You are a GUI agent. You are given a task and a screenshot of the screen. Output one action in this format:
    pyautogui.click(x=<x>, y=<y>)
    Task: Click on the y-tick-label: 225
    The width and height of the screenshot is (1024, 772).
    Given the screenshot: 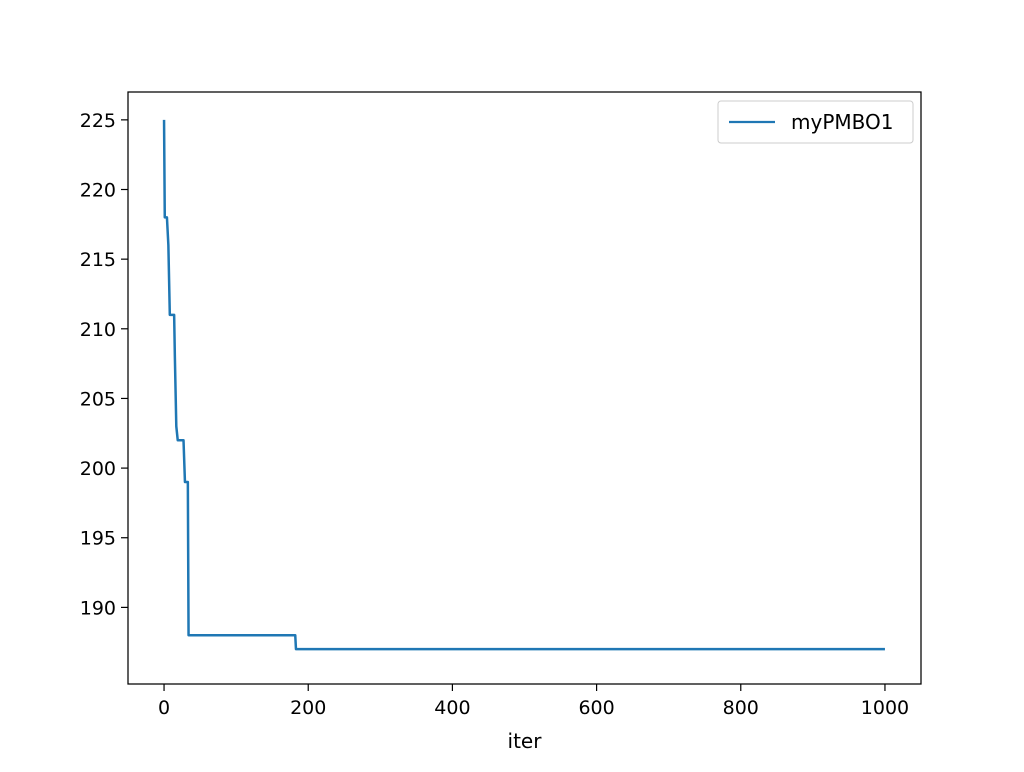 What is the action you would take?
    pyautogui.click(x=98, y=121)
    